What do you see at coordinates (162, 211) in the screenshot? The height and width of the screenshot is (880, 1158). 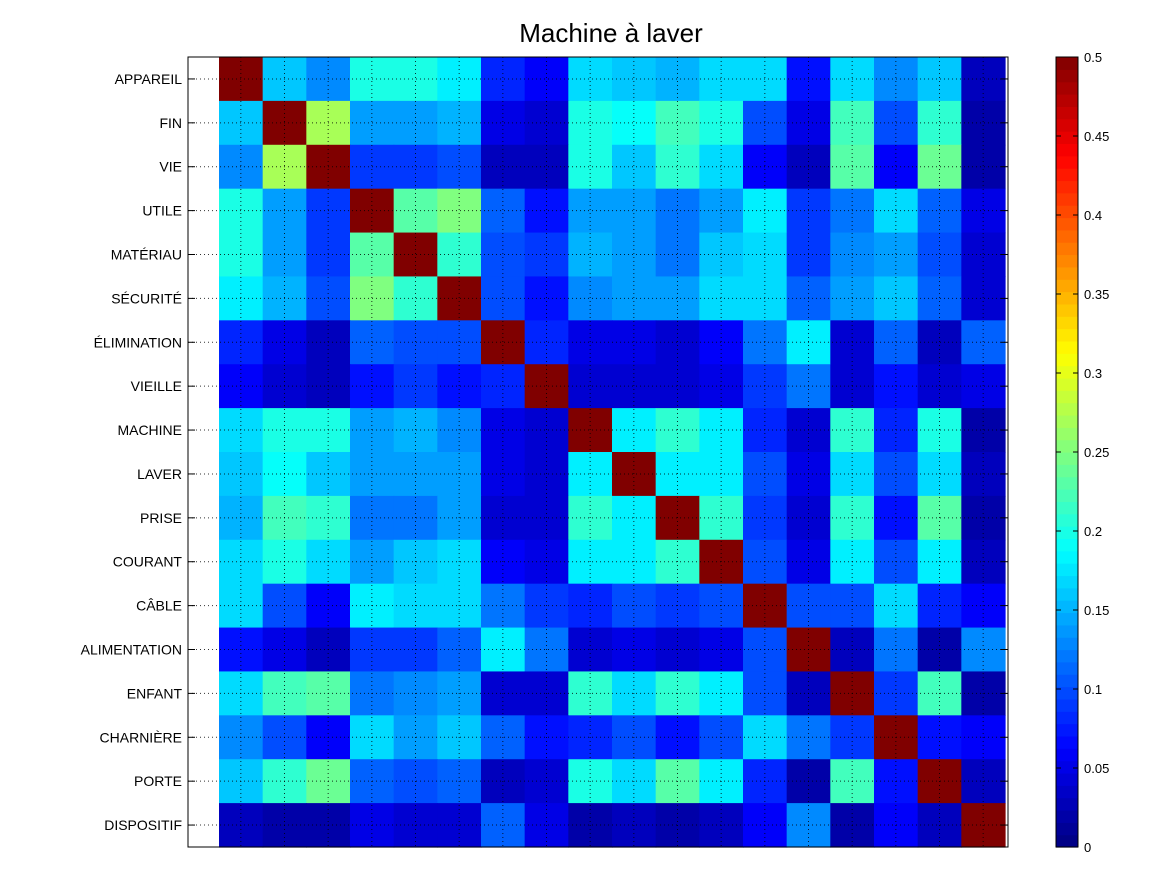 I see `y-tick-label: UTILE` at bounding box center [162, 211].